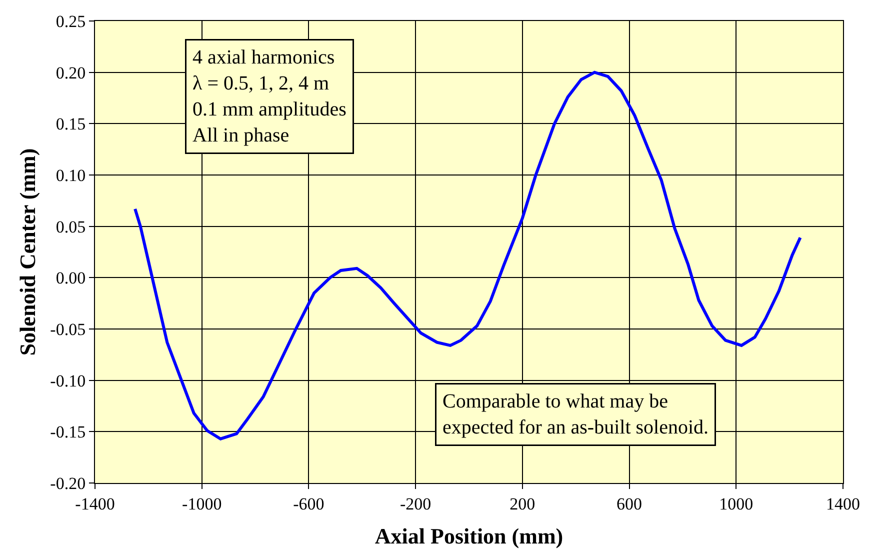 The width and height of the screenshot is (872, 556). Describe the element at coordinates (68, 380) in the screenshot. I see `y-tick-label: -0.10` at that location.